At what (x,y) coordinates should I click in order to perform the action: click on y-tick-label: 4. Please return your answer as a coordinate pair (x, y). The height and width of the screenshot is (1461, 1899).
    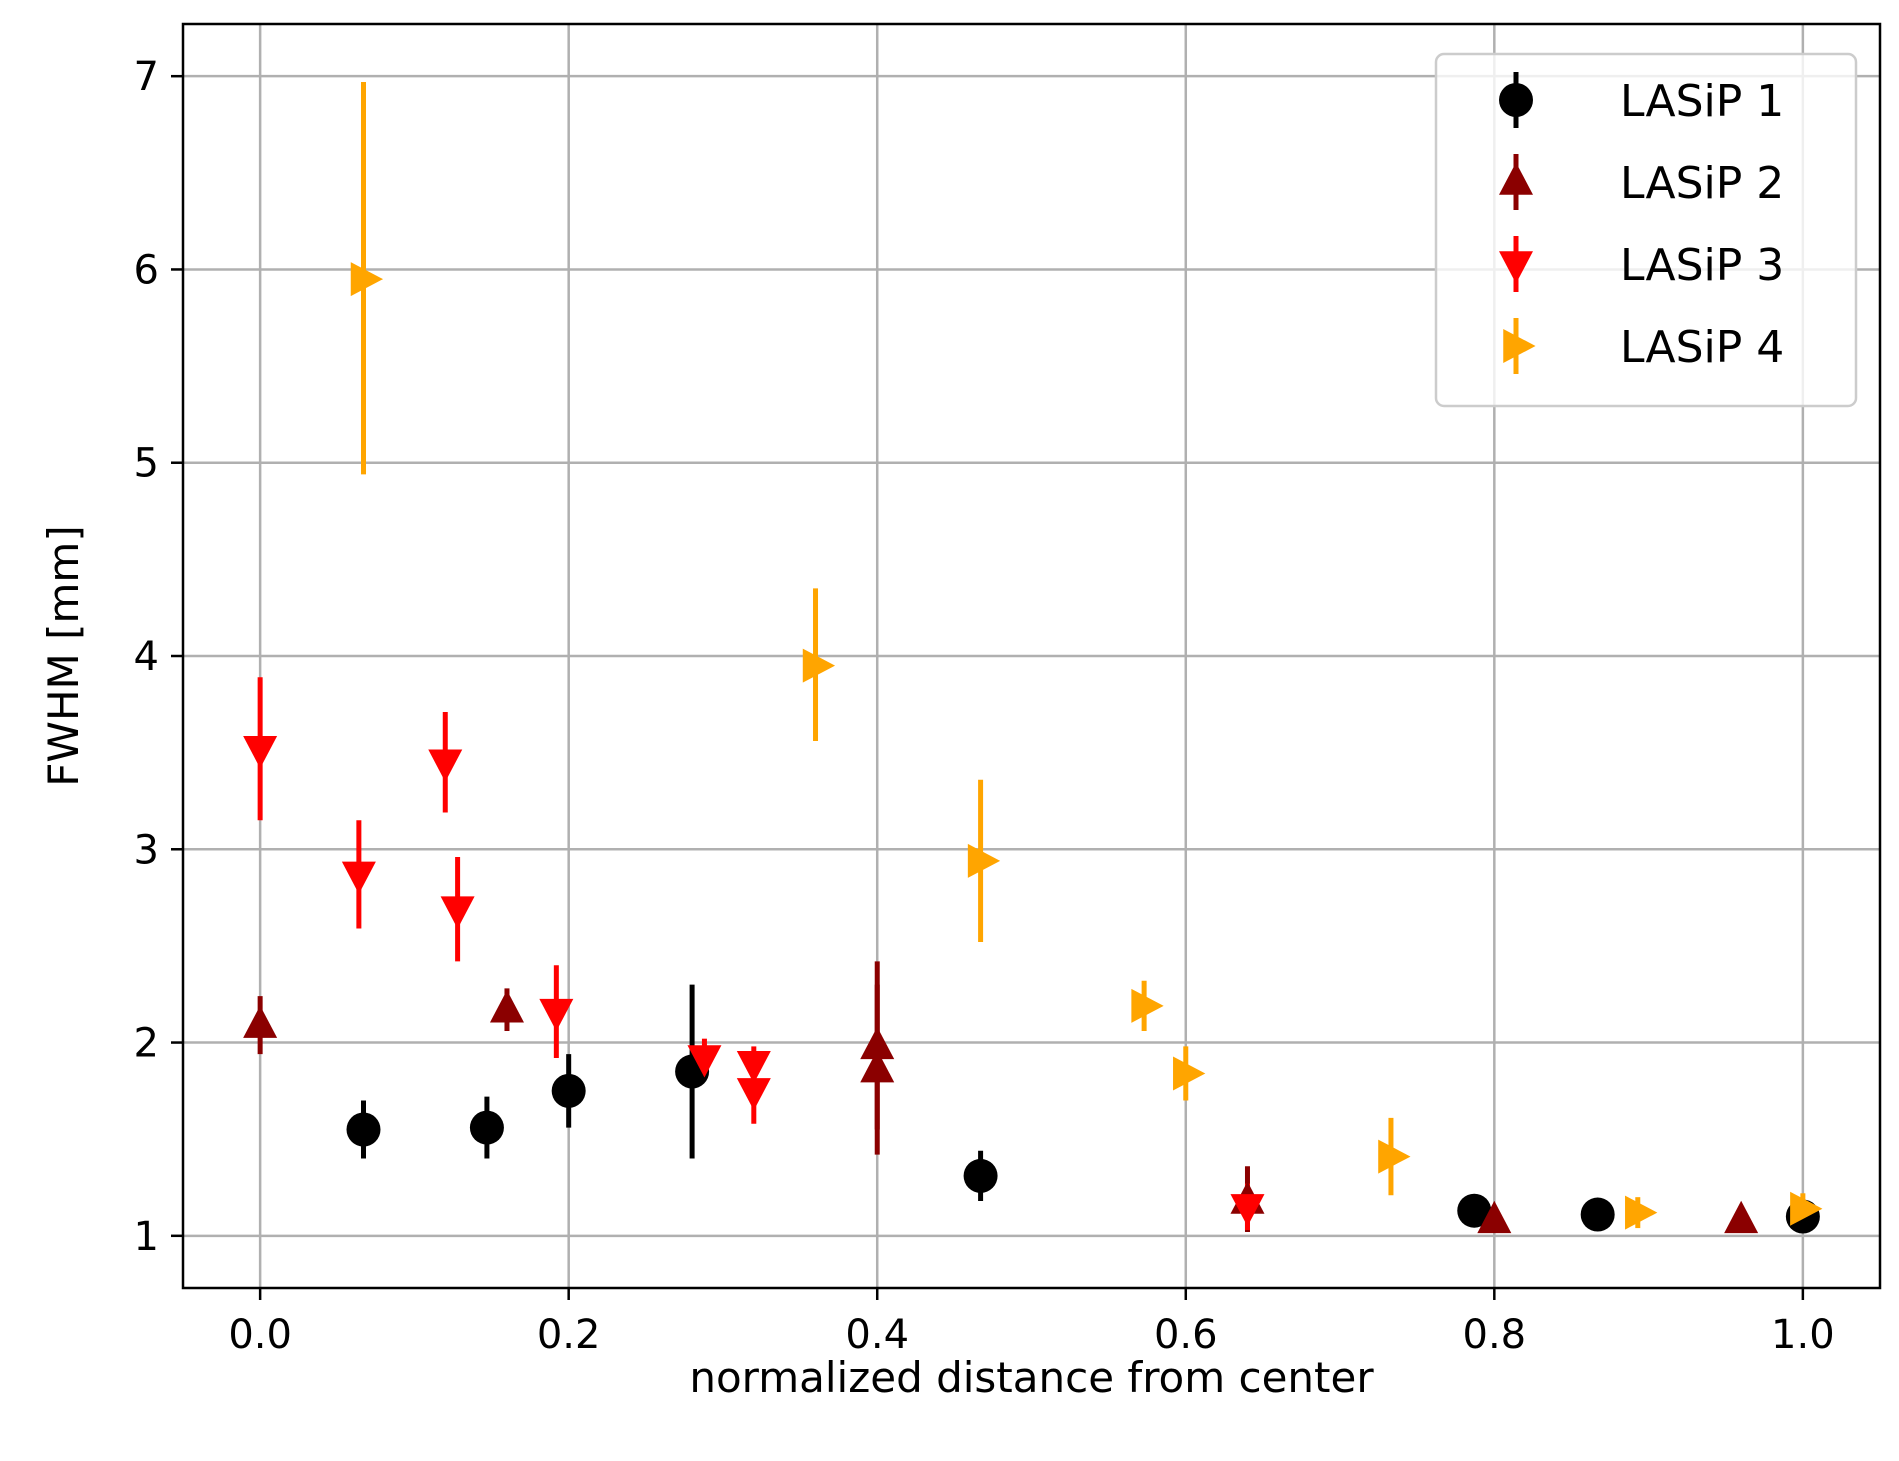
    Looking at the image, I should click on (146, 657).